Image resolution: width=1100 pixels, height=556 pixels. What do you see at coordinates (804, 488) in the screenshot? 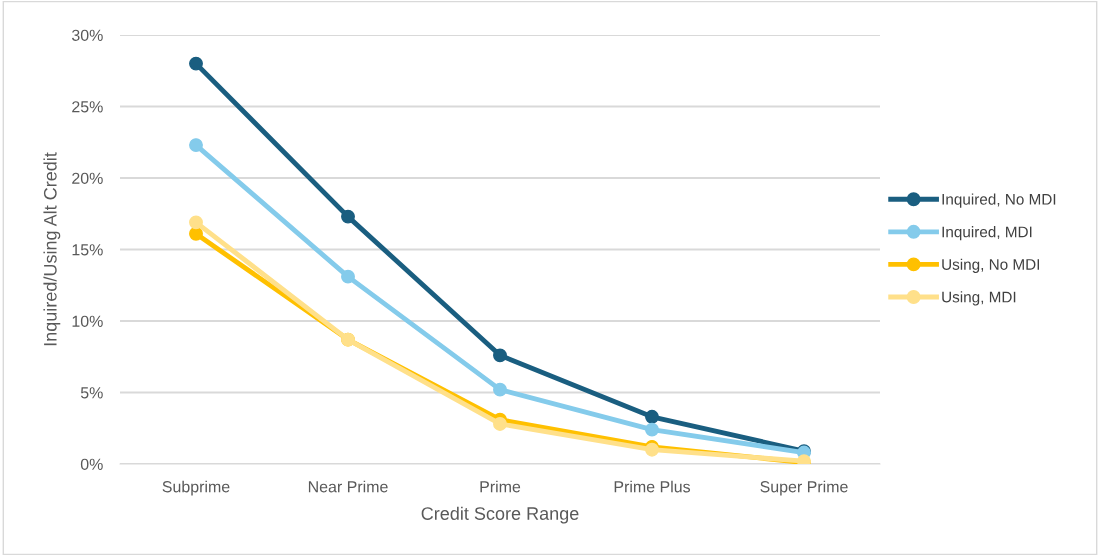
I see `x-tick-label: Super Prime` at bounding box center [804, 488].